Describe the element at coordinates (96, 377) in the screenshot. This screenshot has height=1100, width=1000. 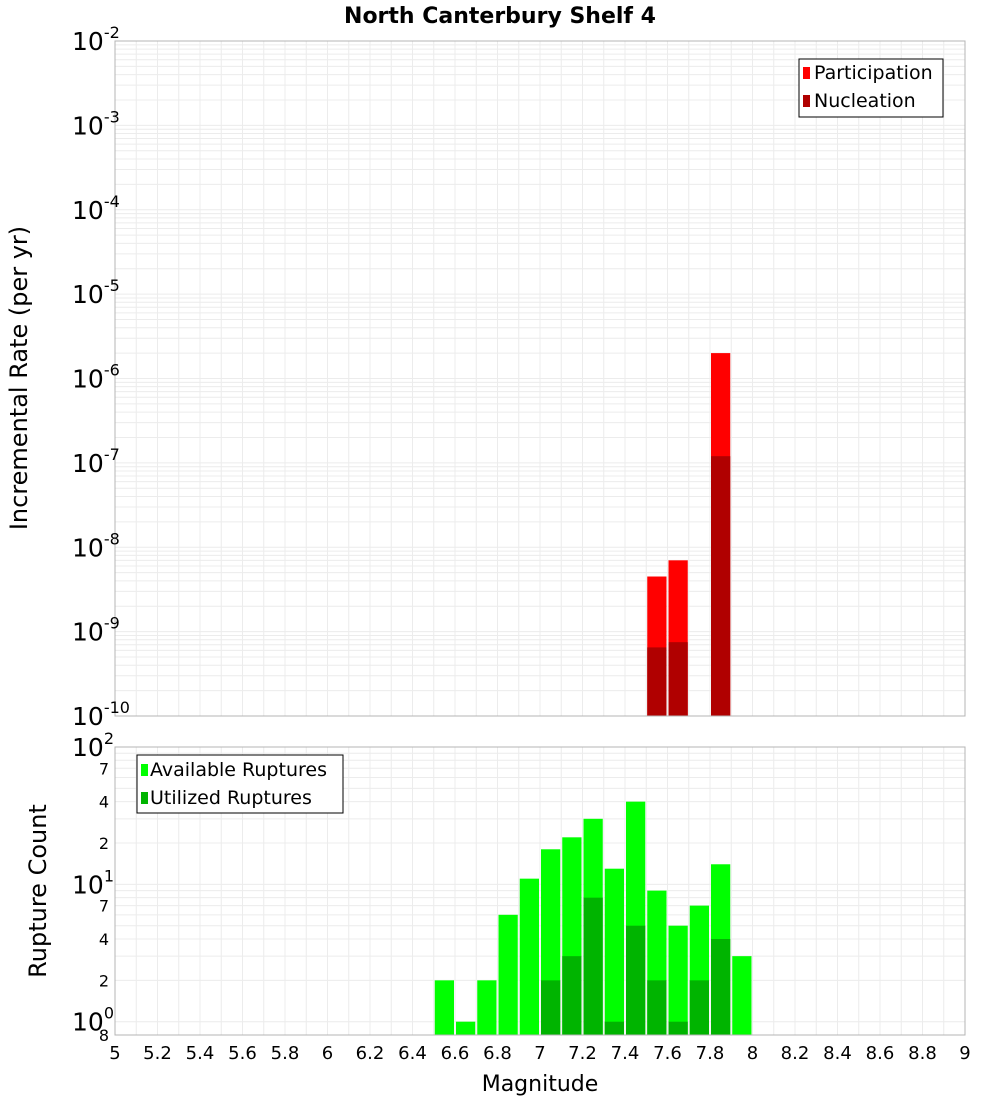
I see `rate-y-tick-label: 10⁻⁶` at that location.